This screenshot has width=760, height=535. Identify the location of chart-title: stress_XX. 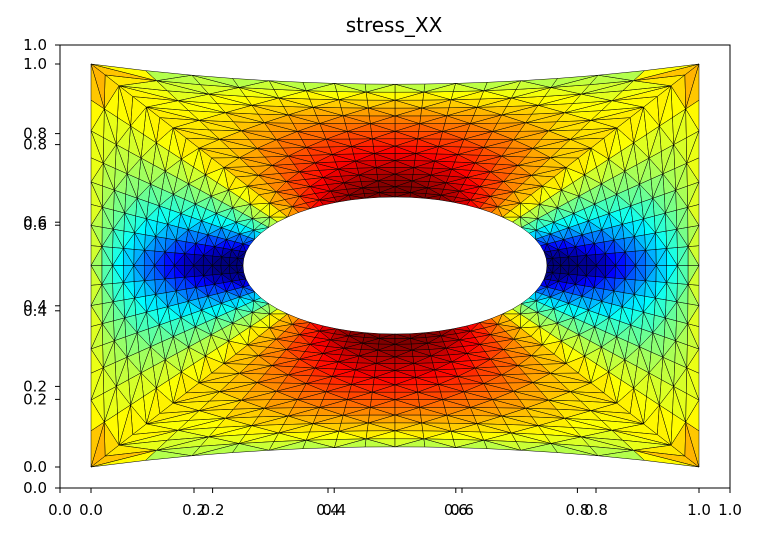
(394, 25).